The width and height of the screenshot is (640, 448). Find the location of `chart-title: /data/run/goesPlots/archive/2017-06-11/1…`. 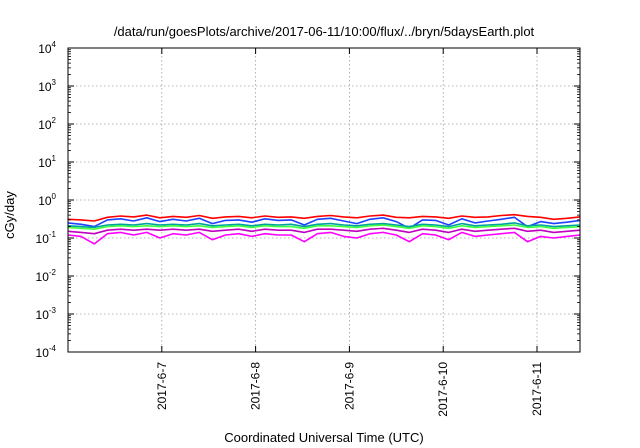

chart-title: /data/run/goesPlots/archive/2017-06-11/1… is located at coordinates (324, 31).